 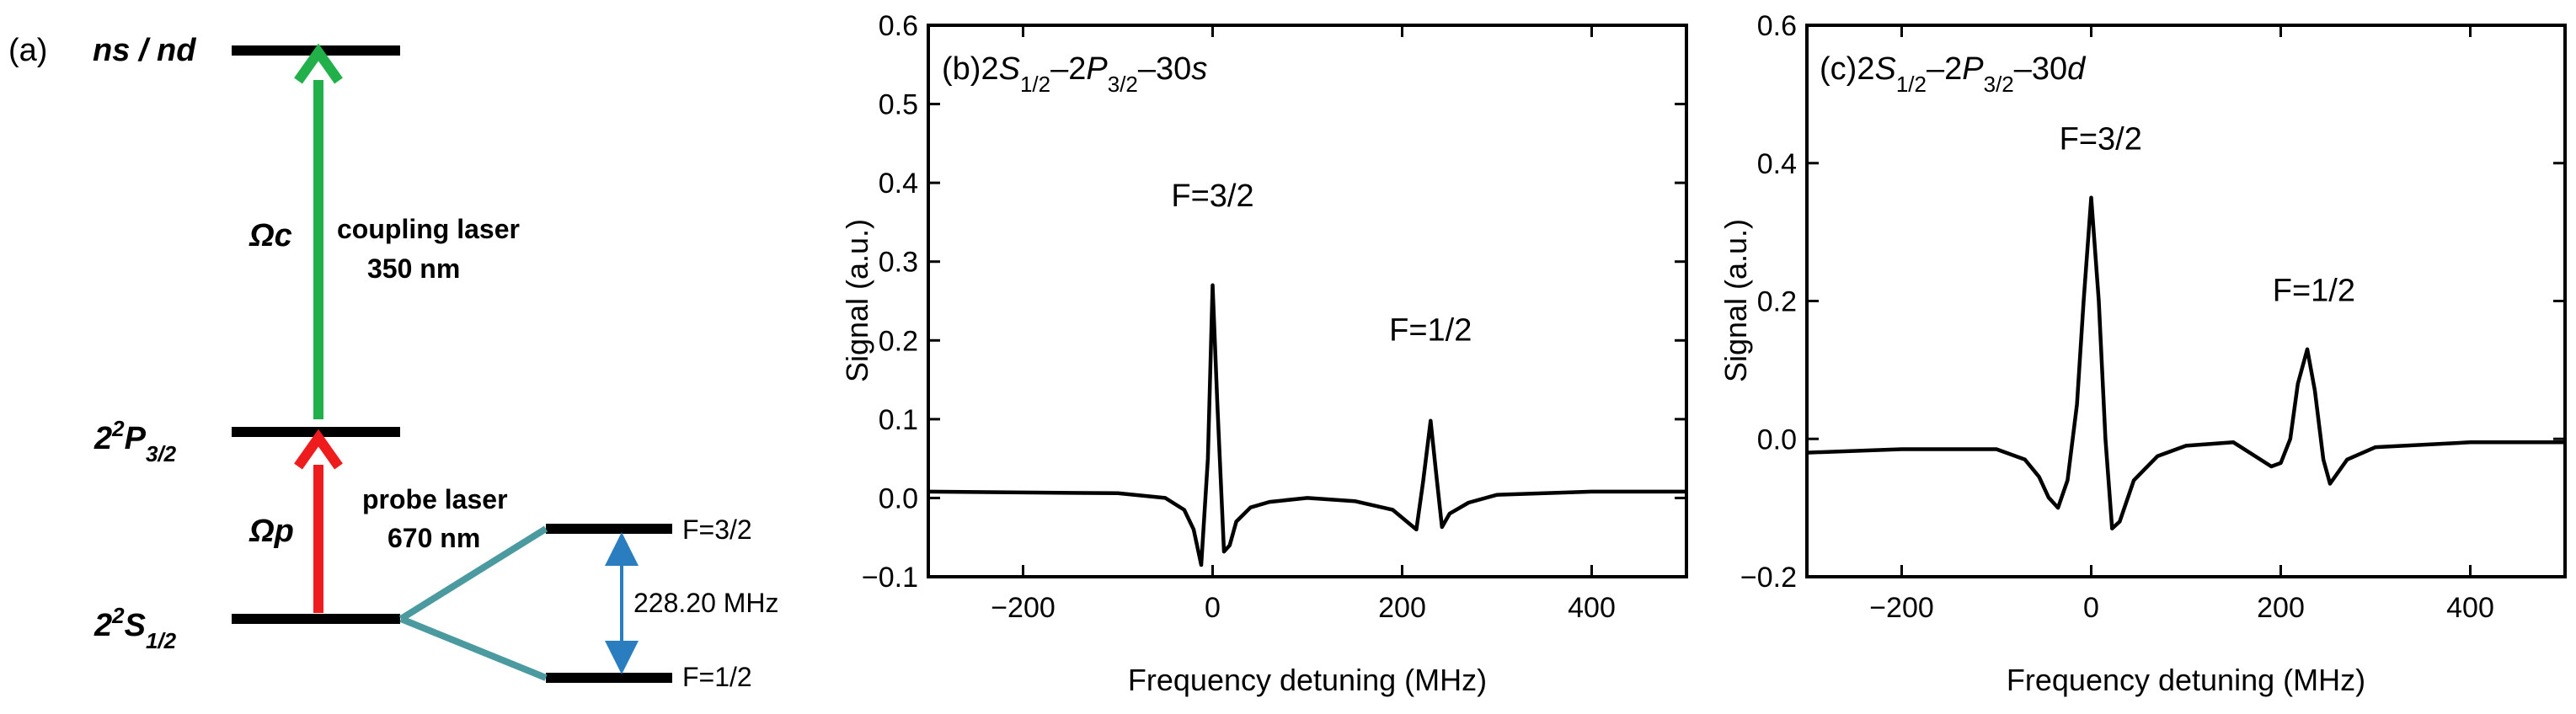 What do you see at coordinates (898, 263) in the screenshot?
I see `y-tick-label: 0.3` at bounding box center [898, 263].